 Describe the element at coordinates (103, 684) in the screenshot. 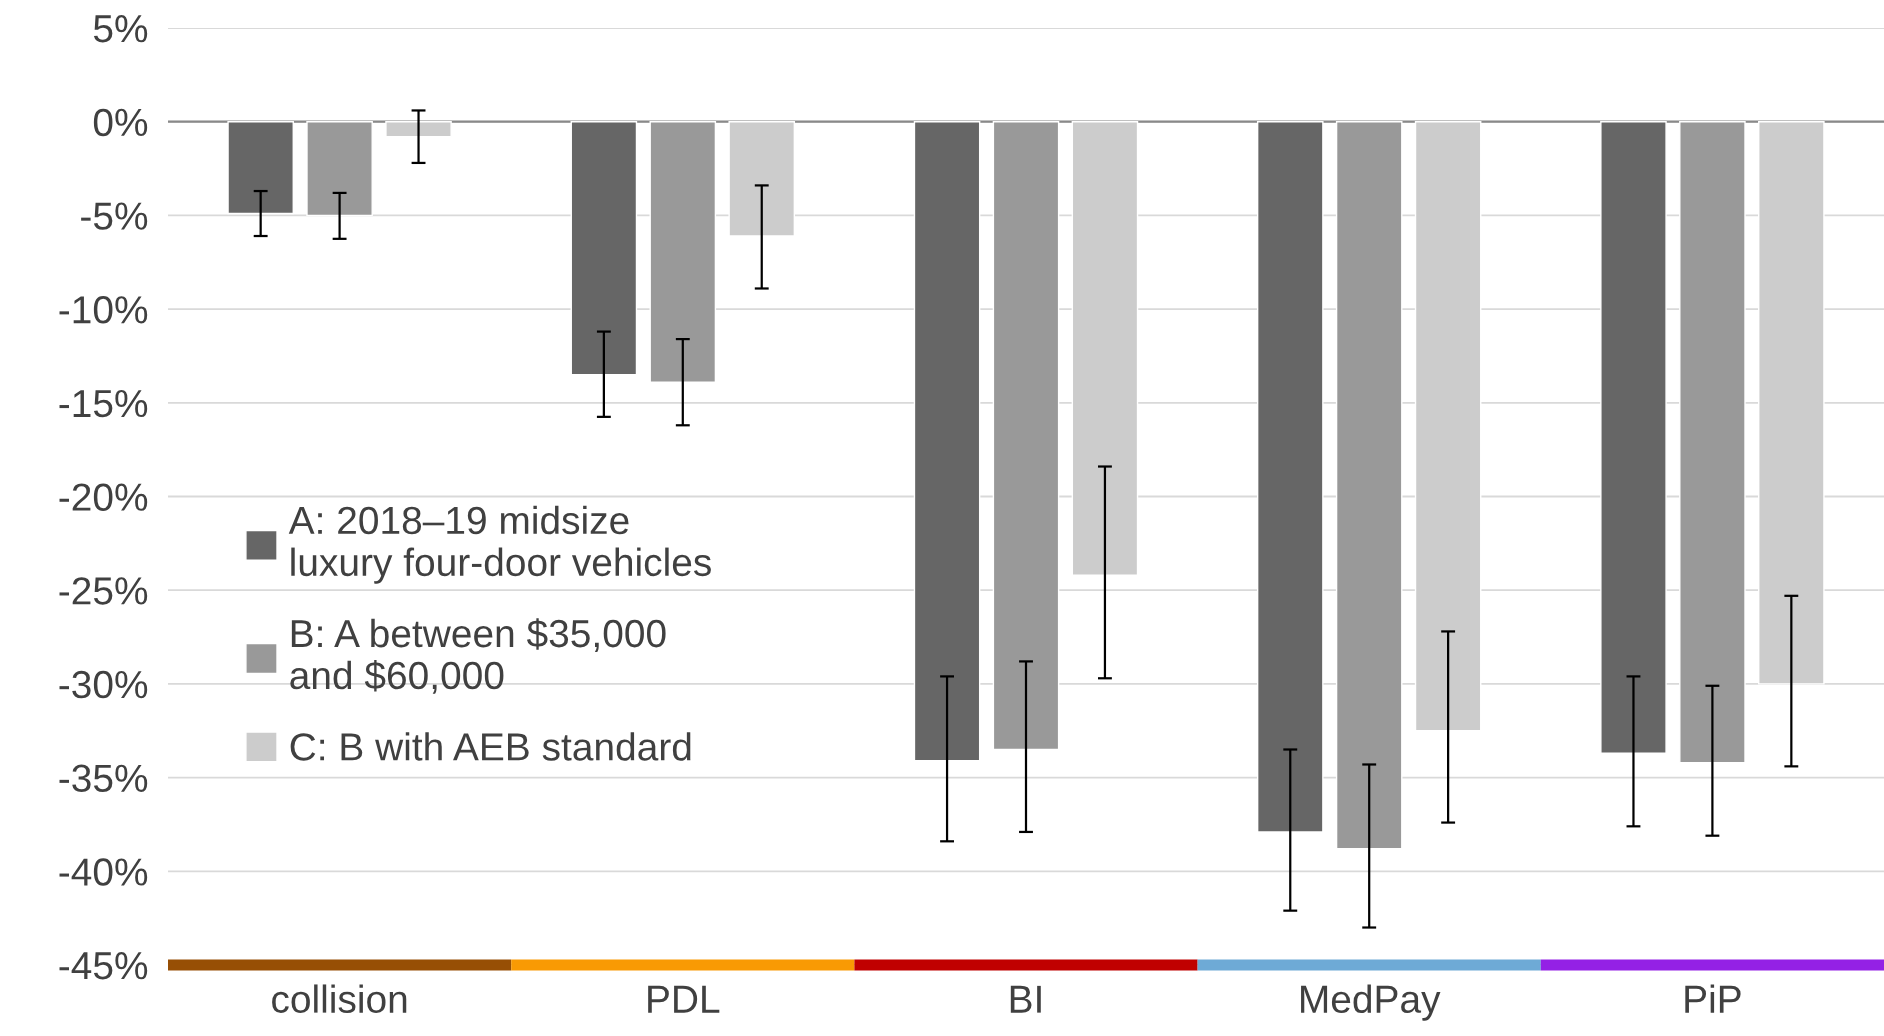

I see `y-tick-label: -30%` at that location.